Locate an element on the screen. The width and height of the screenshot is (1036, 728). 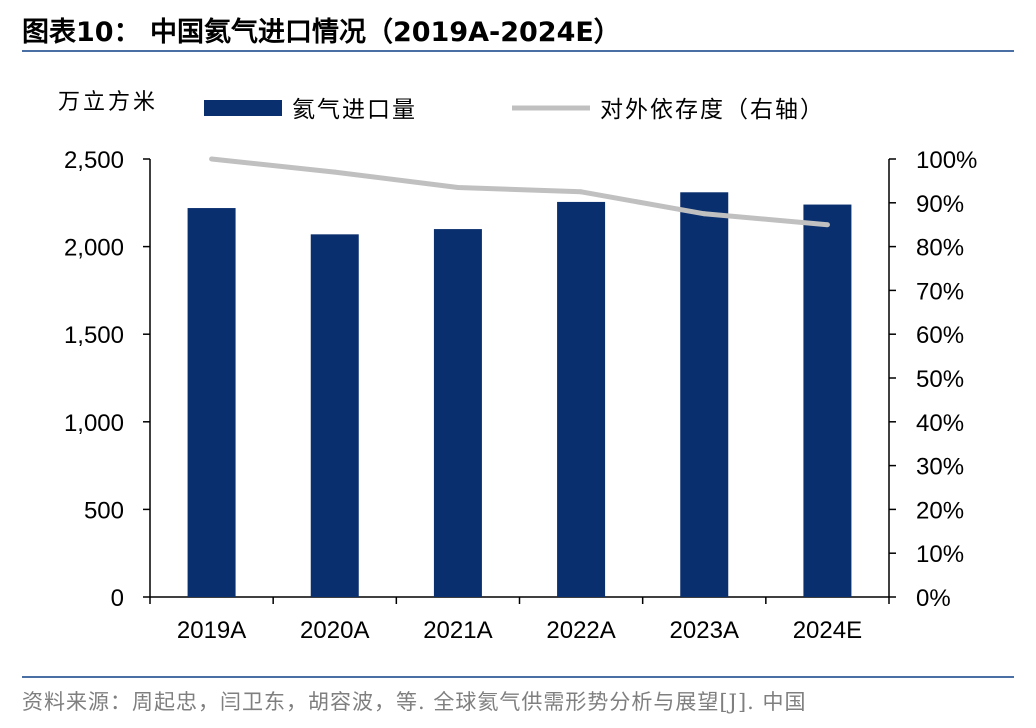
right-tick-label: 10% is located at coordinates (940, 554).